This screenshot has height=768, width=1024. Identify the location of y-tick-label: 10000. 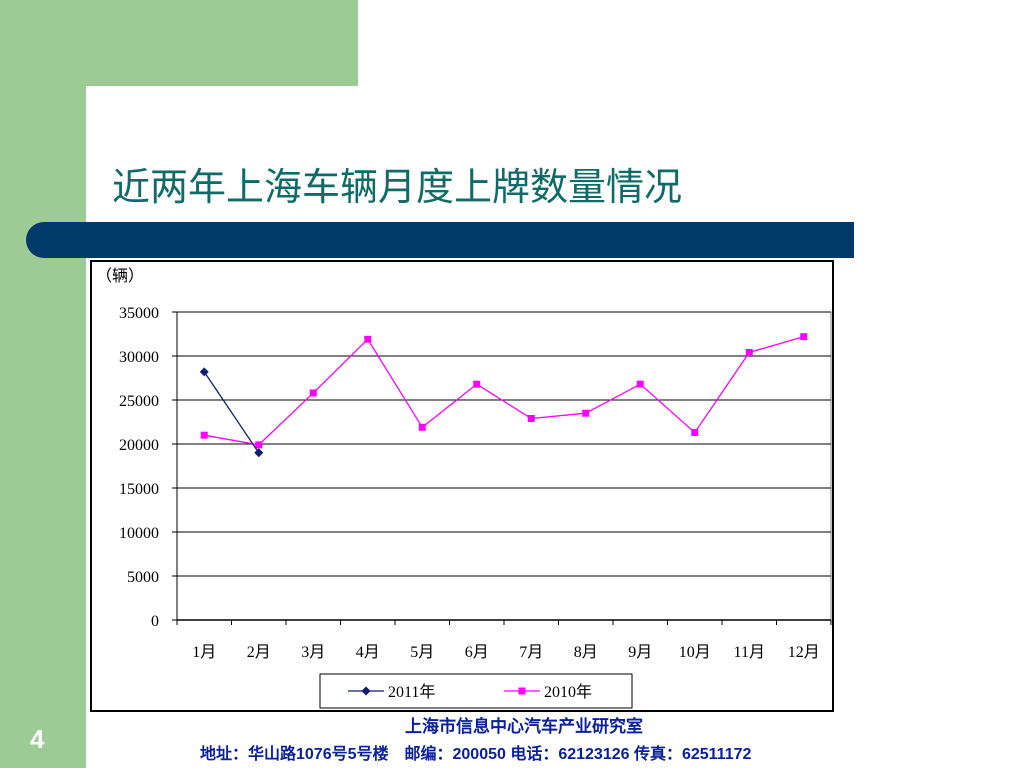
(139, 533).